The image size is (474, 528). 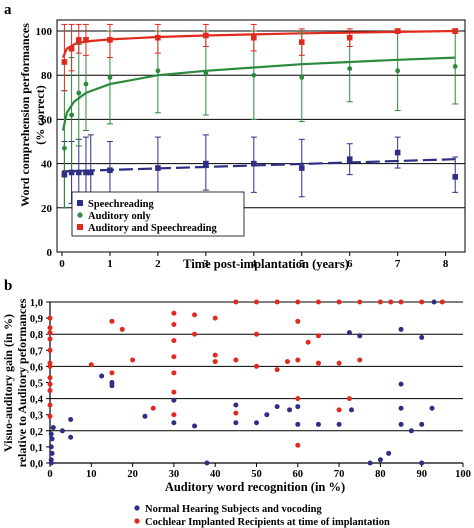 What do you see at coordinates (47, 120) in the screenshot?
I see `panel-a-y-tick-label: 60` at bounding box center [47, 120].